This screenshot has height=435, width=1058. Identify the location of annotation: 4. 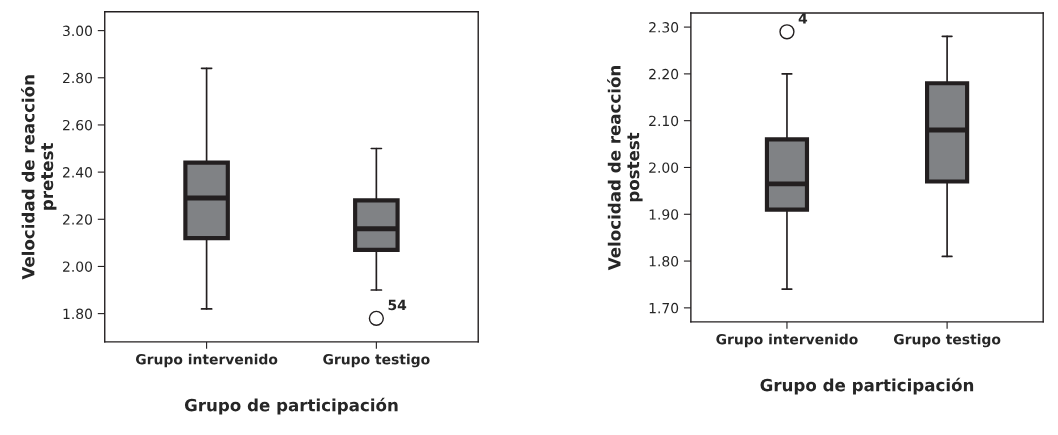
(803, 18).